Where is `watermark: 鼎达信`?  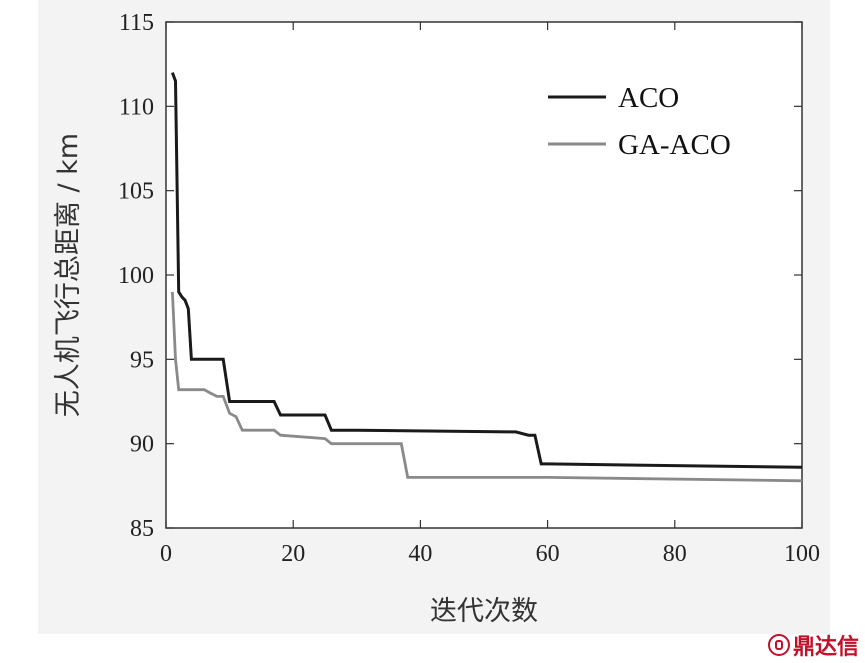 watermark: 鼎达信 is located at coordinates (813, 645).